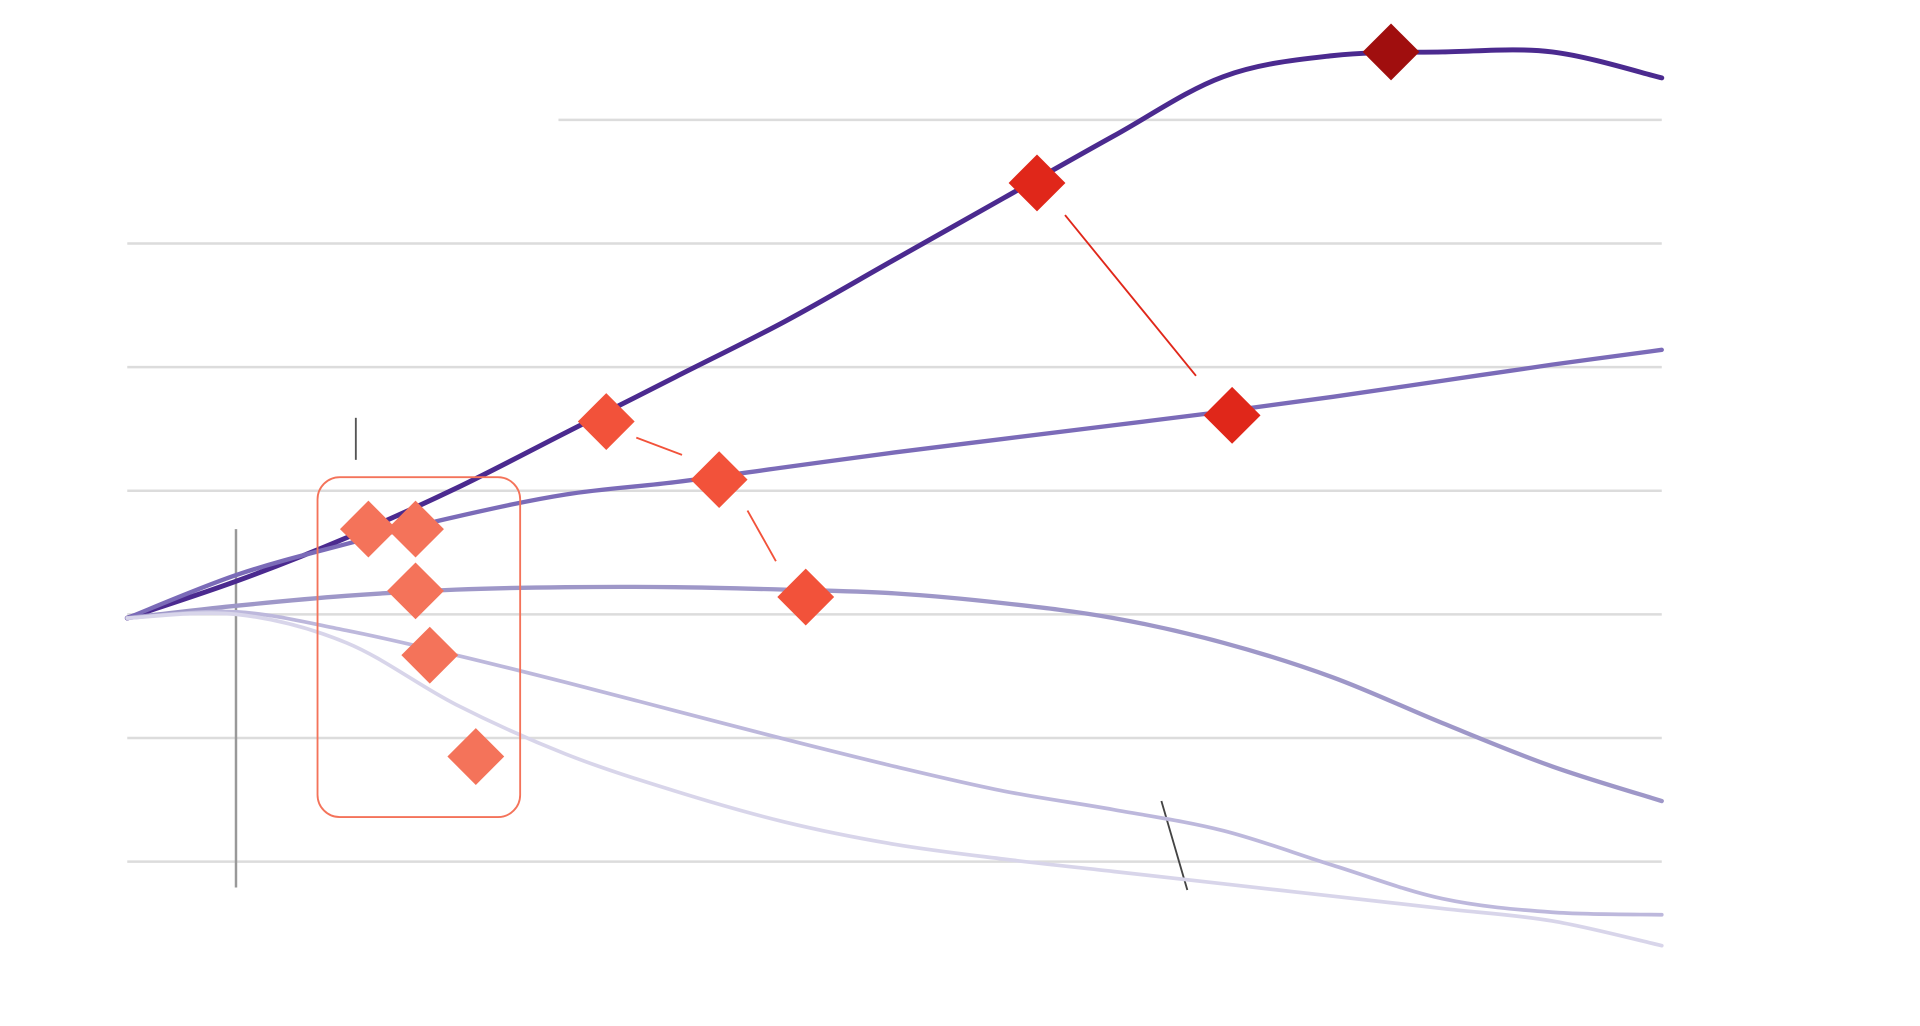 The width and height of the screenshot is (1920, 1026). Describe the element at coordinates (341, 118) in the screenshot. I see `legend-placeholder` at that location.